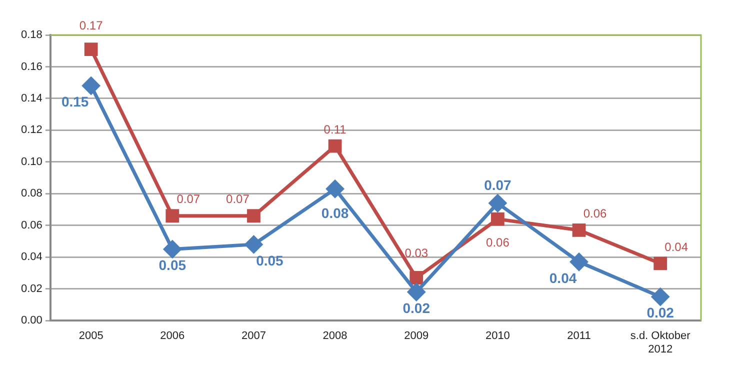  What do you see at coordinates (31, 66) in the screenshot?
I see `text: 0.16` at bounding box center [31, 66].